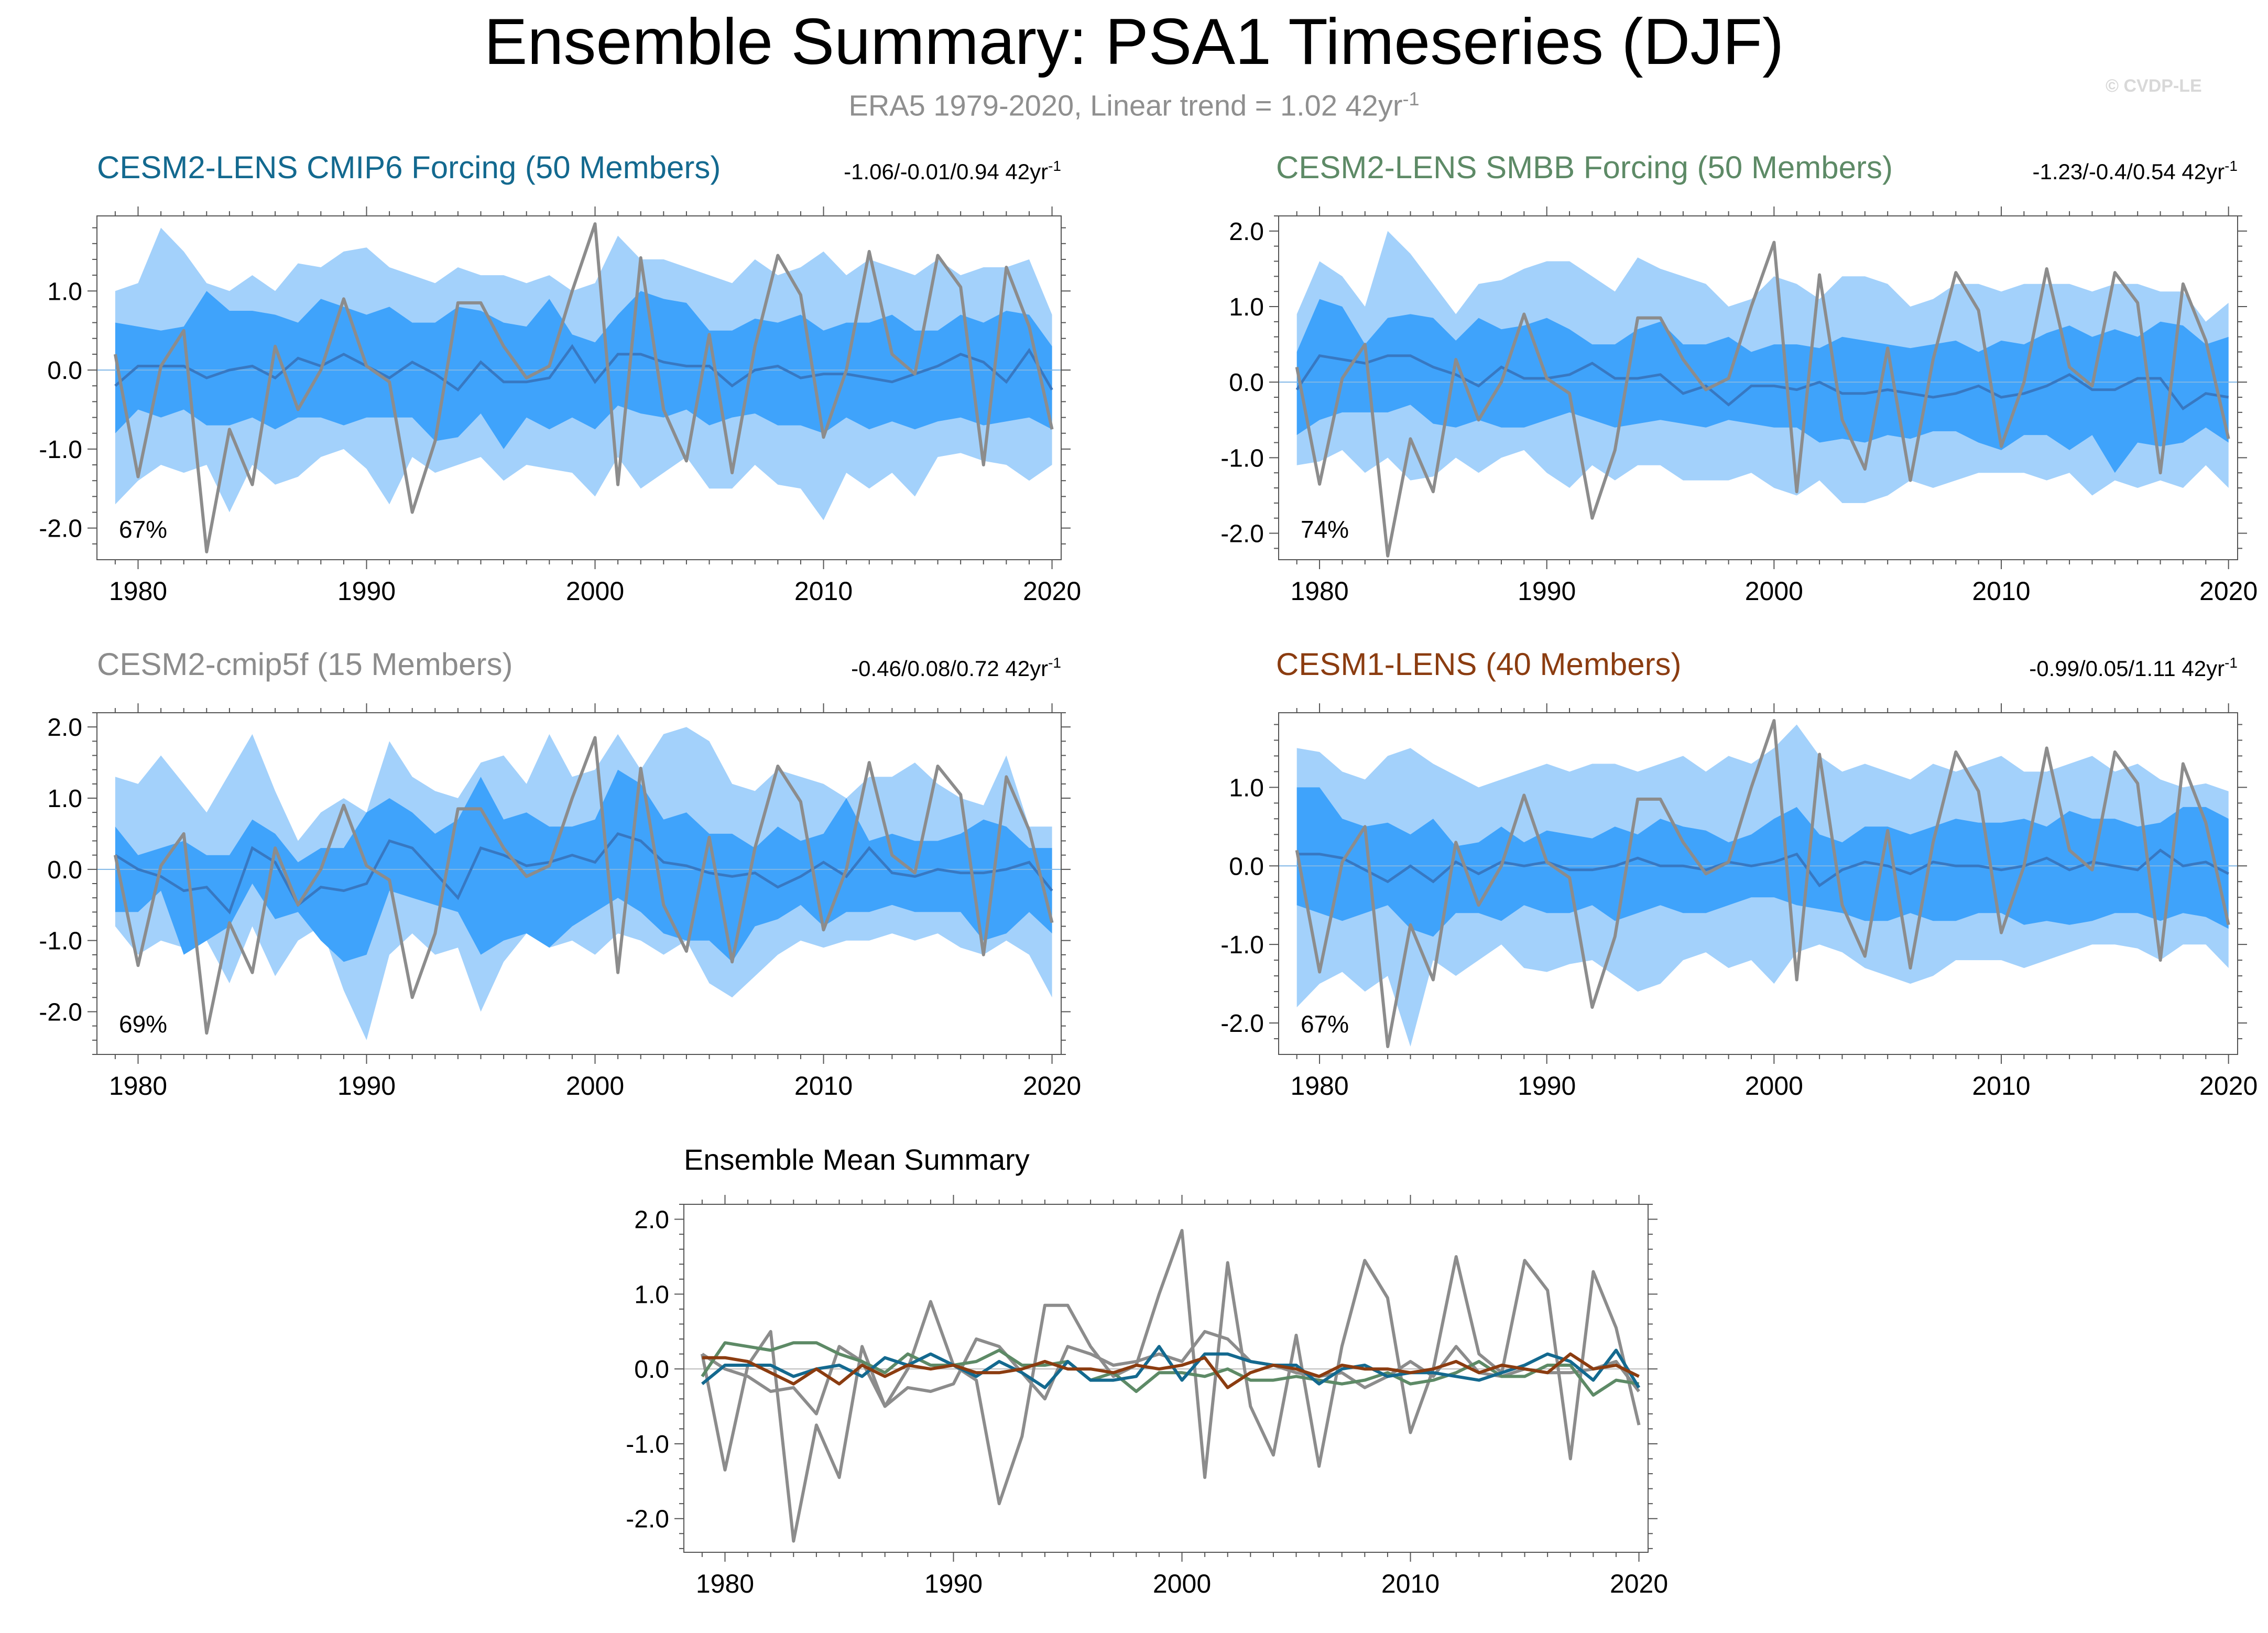  I want to click on panel-percent-label: 69%, so click(143, 1024).